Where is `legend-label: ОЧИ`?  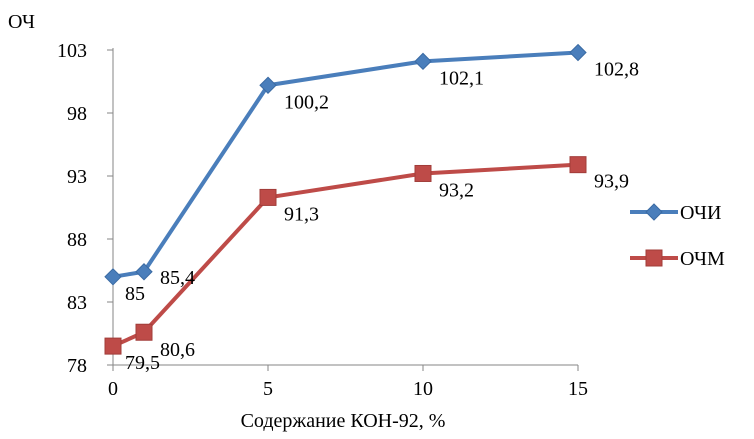
legend-label: ОЧИ is located at coordinates (700, 213).